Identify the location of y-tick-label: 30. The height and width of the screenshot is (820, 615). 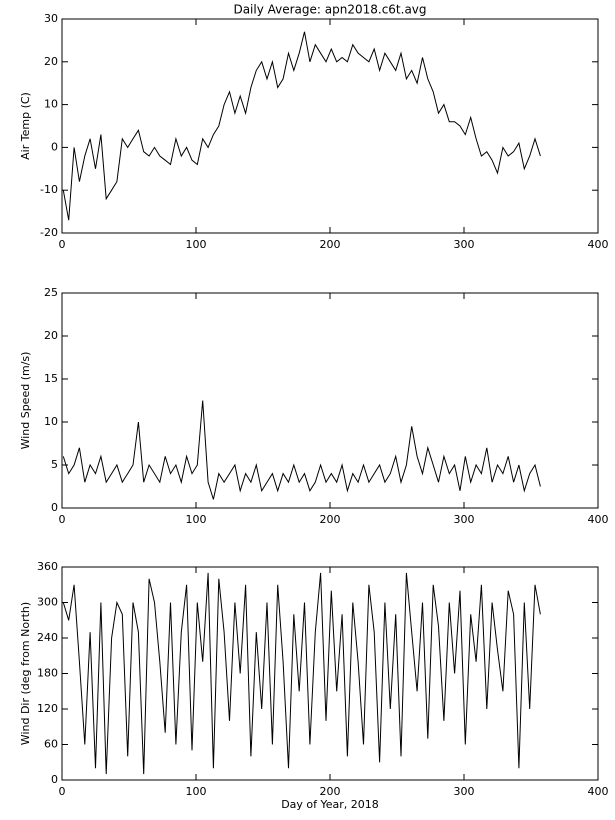
(51, 18).